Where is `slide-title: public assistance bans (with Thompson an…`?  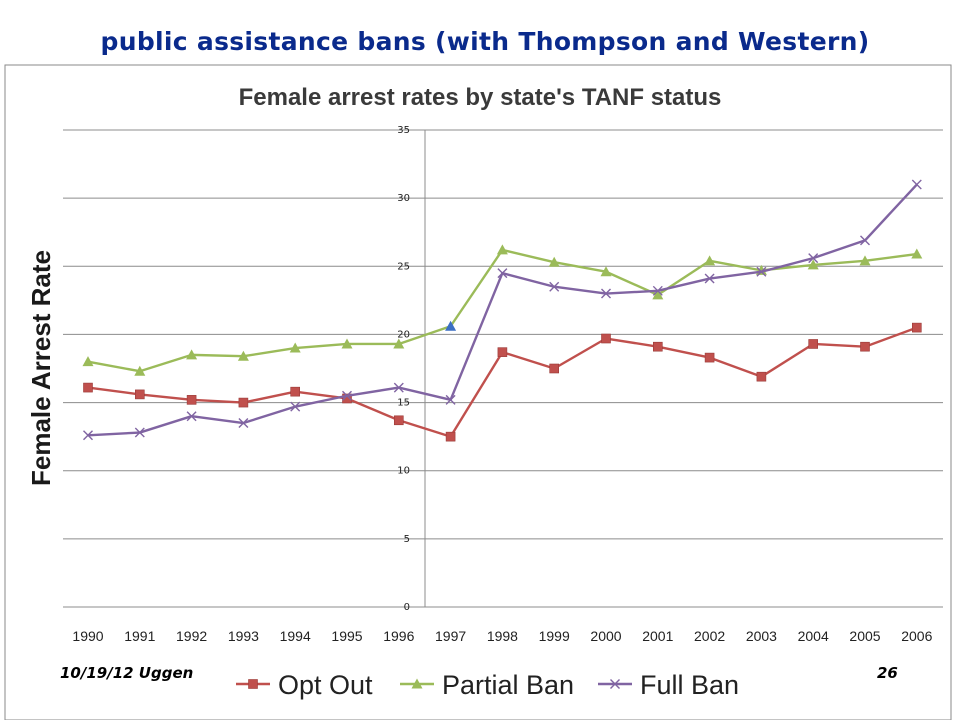
slide-title: public assistance bans (with Thompson an… is located at coordinates (485, 41).